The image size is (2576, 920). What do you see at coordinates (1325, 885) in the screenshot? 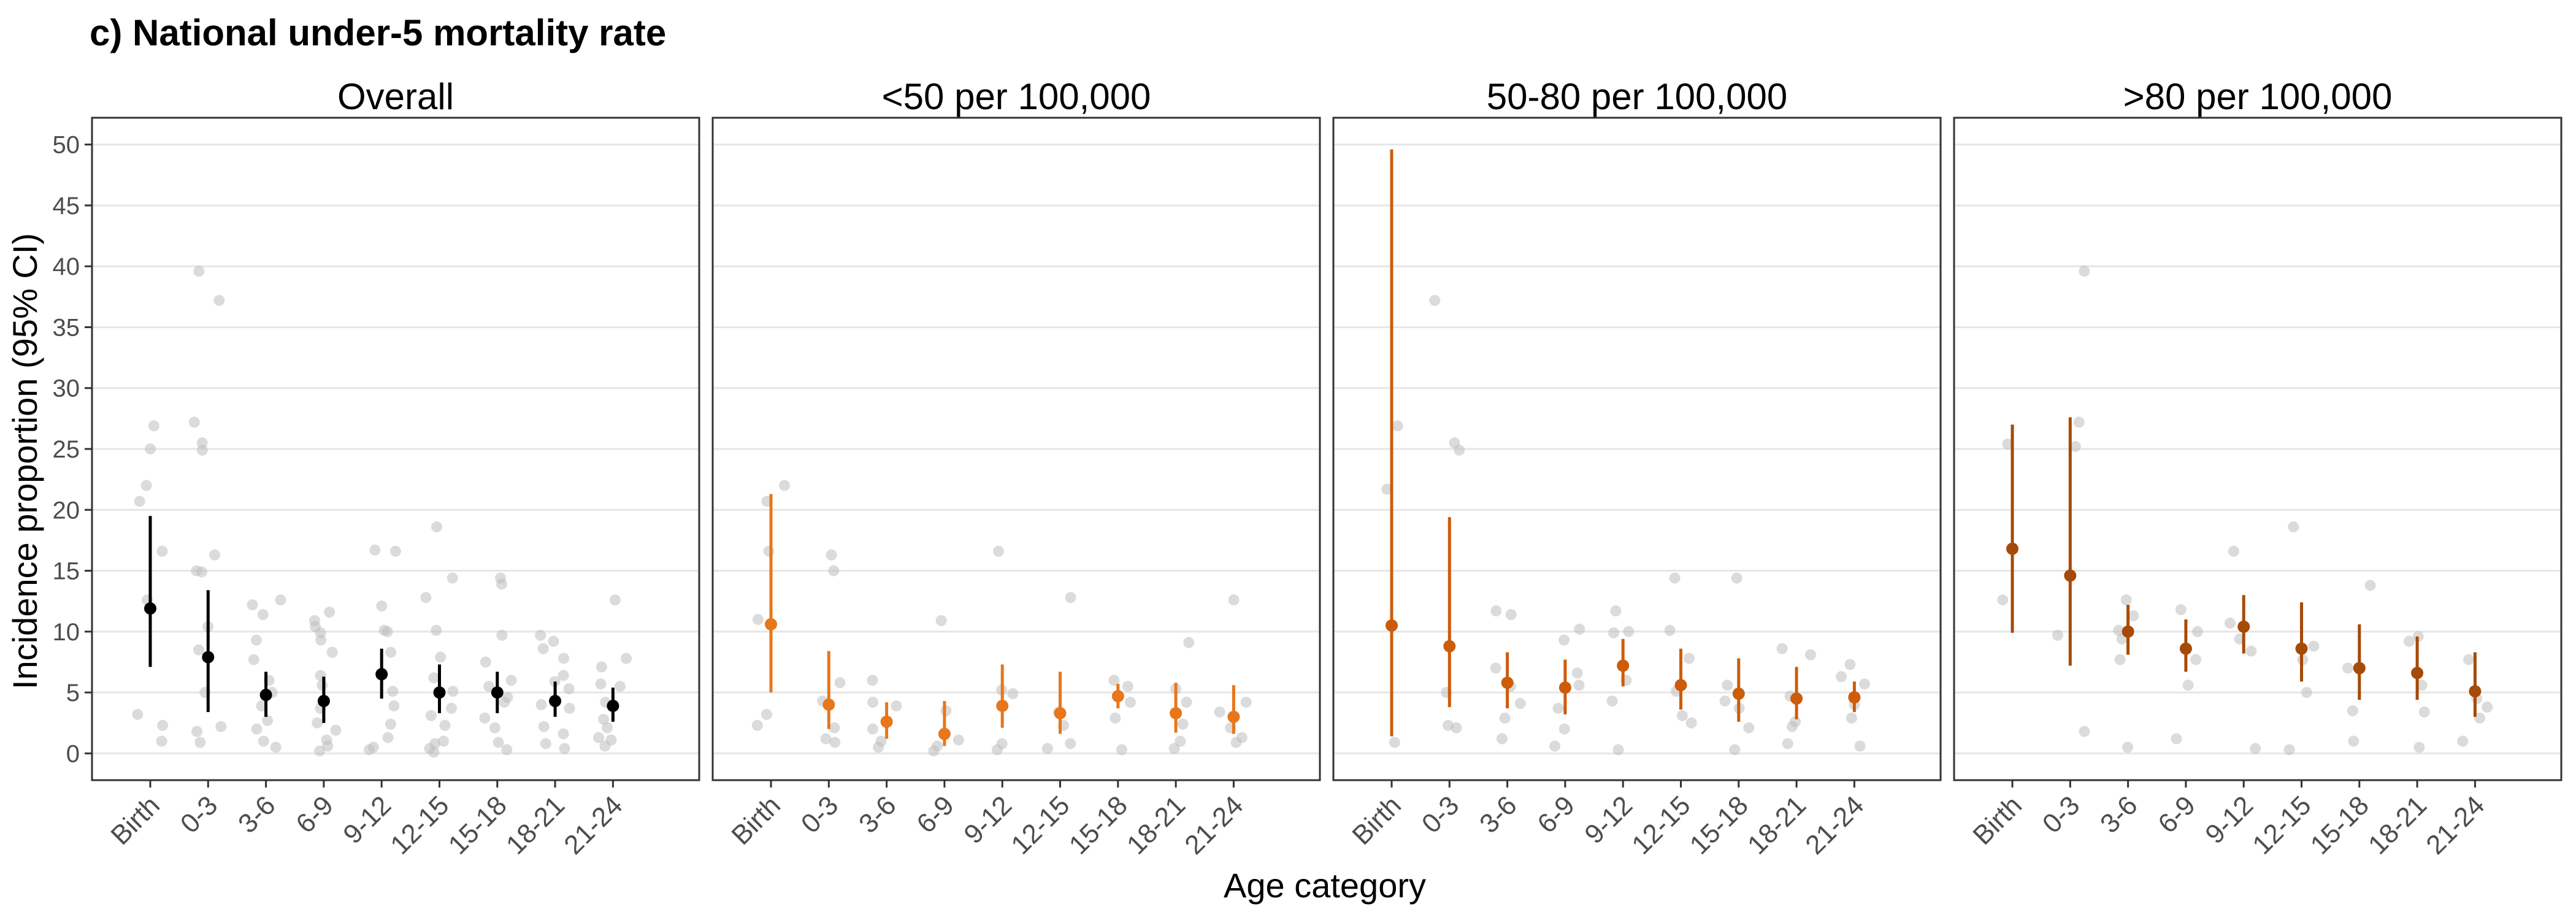
I see `x-axis-label: Age category` at bounding box center [1325, 885].